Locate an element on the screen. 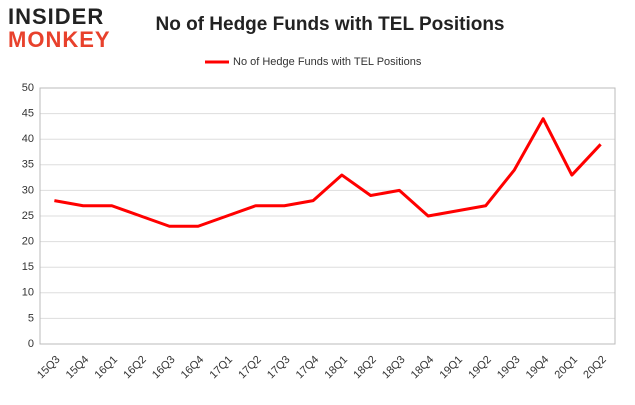  chart-title: No of Hedge Funds with TEL Positions is located at coordinates (329, 24).